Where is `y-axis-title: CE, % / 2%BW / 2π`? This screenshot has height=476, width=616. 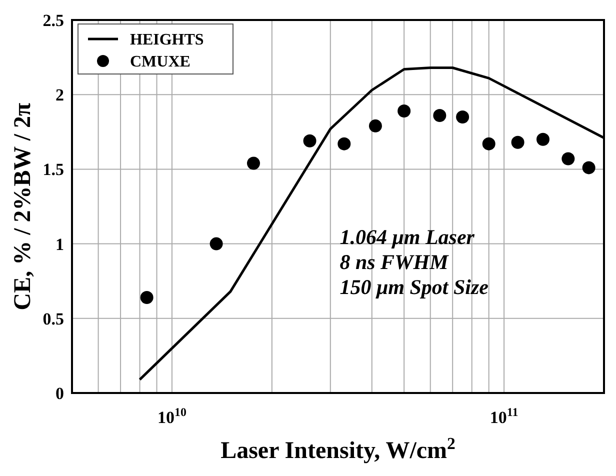
y-axis-title: CE, % / 2%BW / 2π is located at coordinates (23, 206).